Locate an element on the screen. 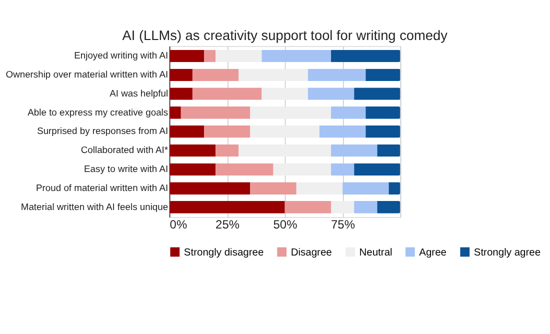 The height and width of the screenshot is (334, 550). x-tick-label: 0% is located at coordinates (179, 225).